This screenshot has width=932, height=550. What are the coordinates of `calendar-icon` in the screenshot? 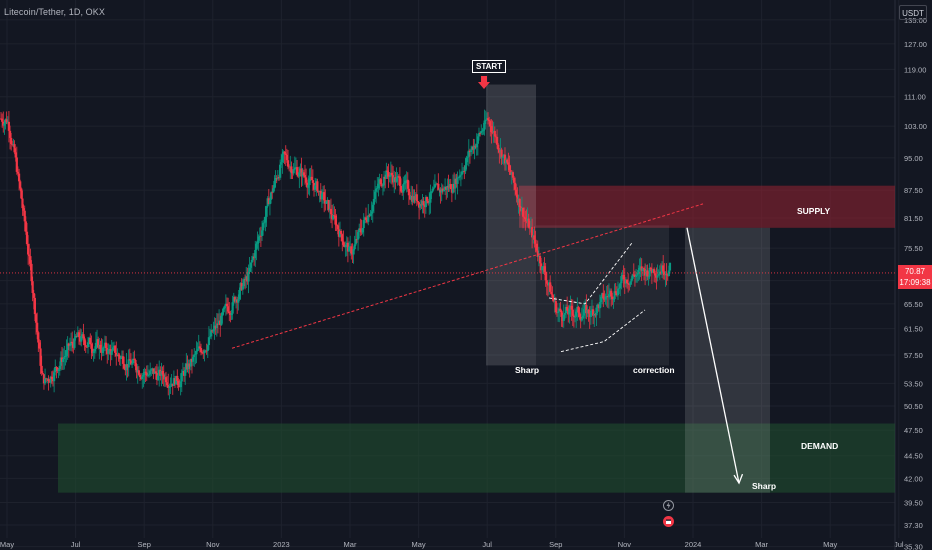 It's located at (668, 521).